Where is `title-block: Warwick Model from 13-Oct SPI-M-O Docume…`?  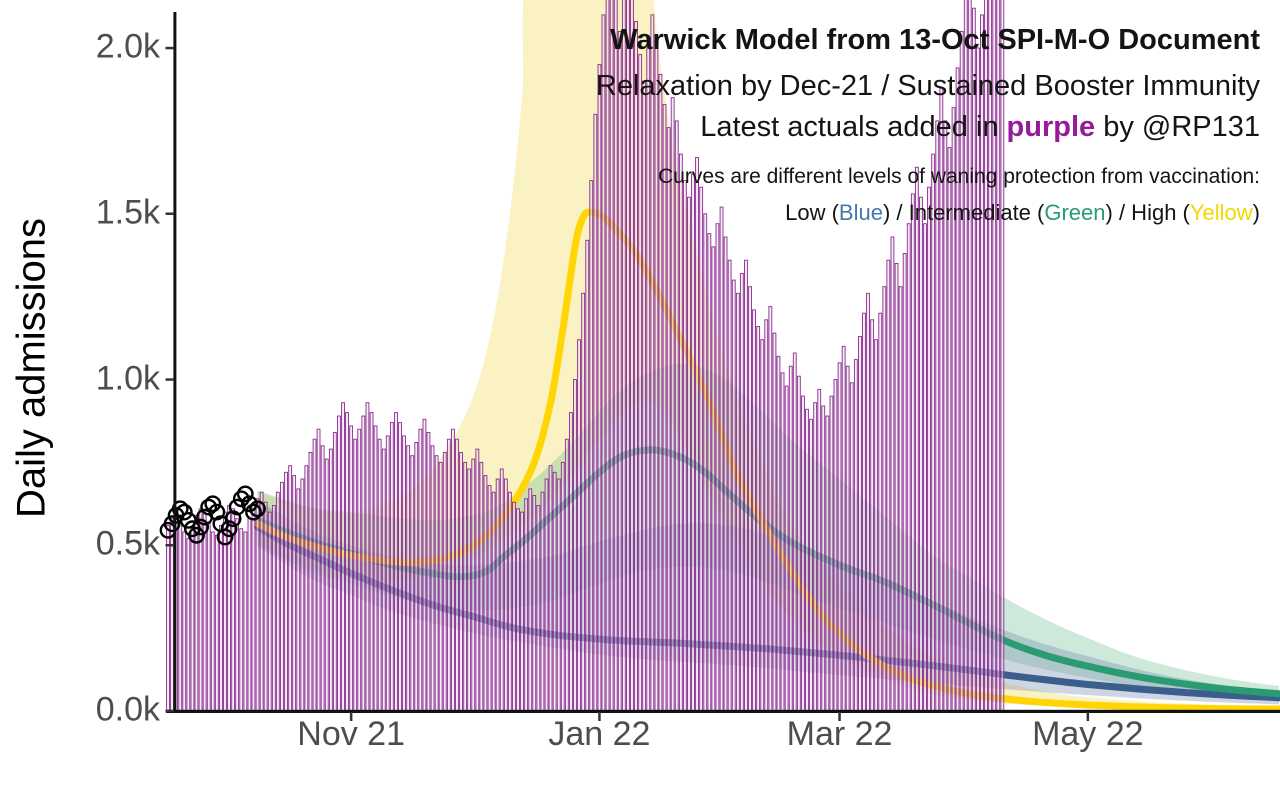
title-block: Warwick Model from 13-Oct SPI-M-O Docume… is located at coordinates (928, 125).